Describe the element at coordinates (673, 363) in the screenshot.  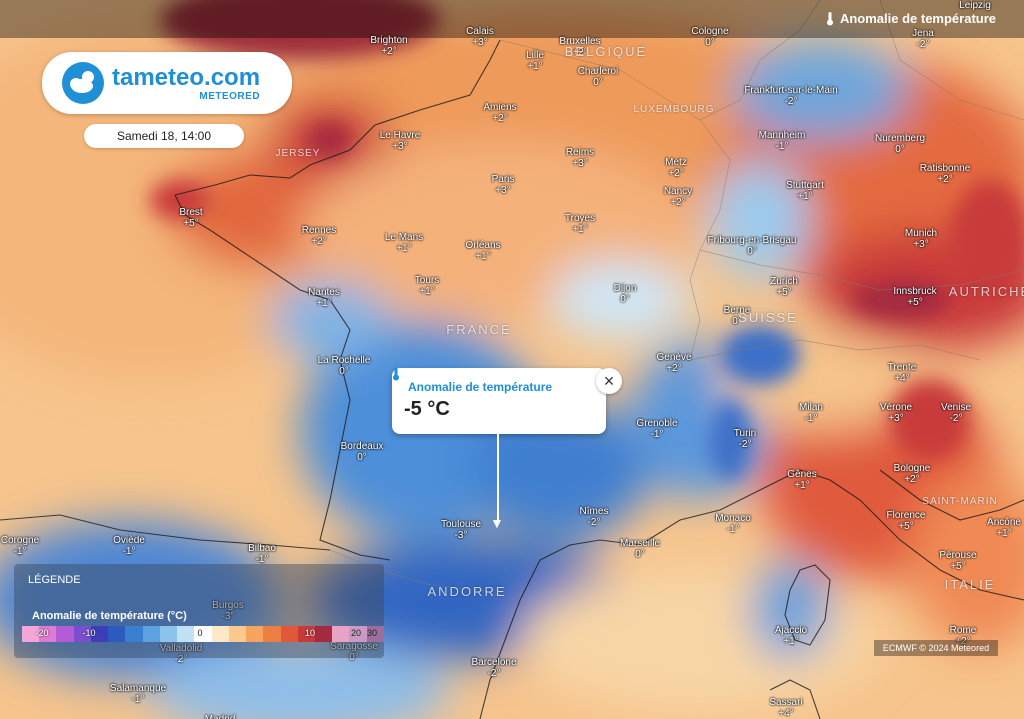
I see `city-label: Genève +2°` at that location.